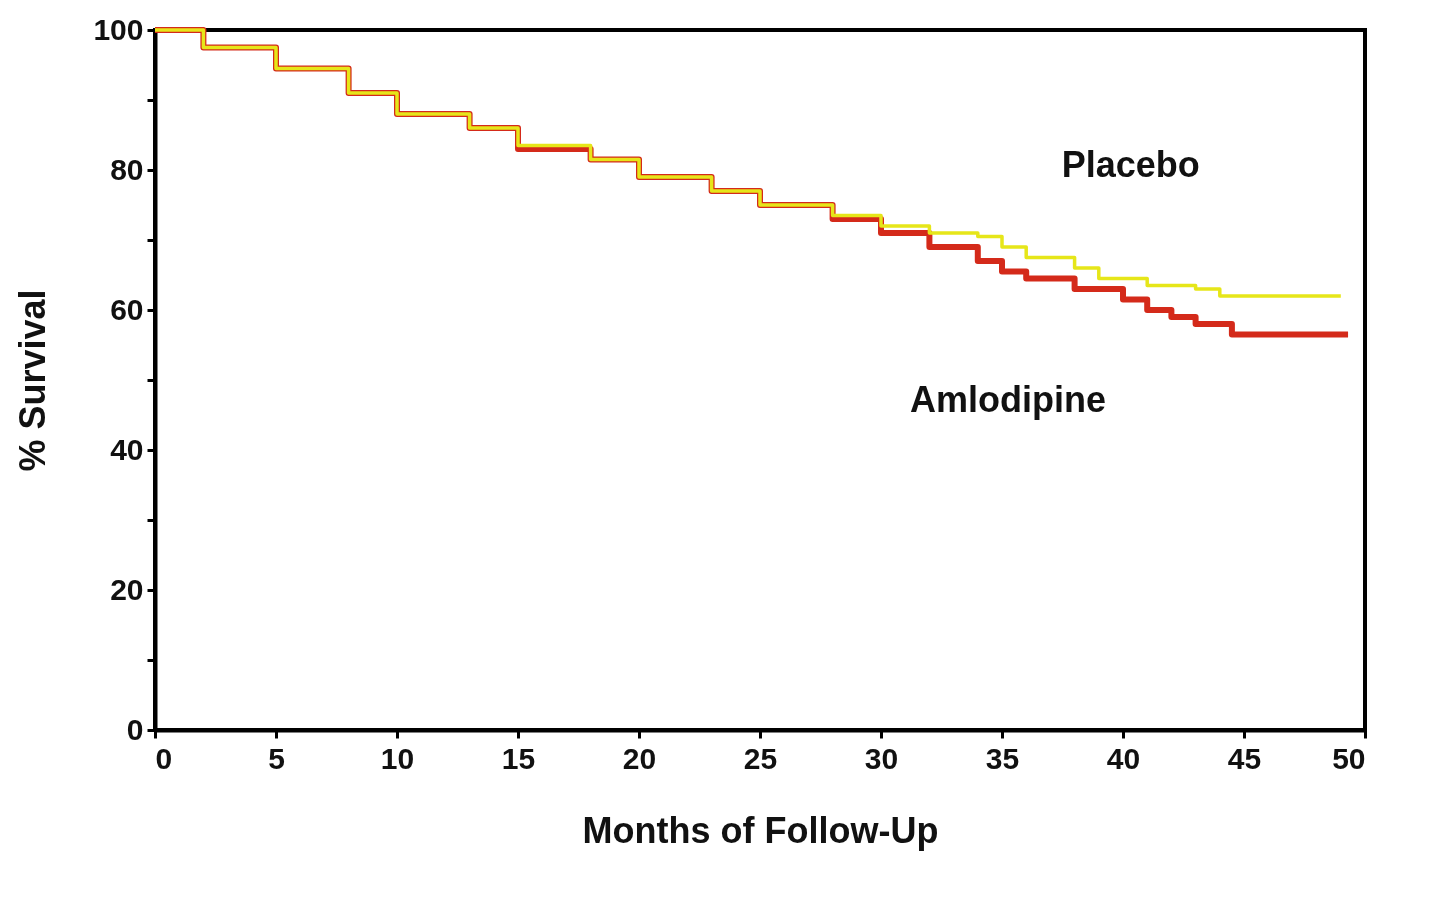  What do you see at coordinates (639, 758) in the screenshot?
I see `x-tick-label: 20` at bounding box center [639, 758].